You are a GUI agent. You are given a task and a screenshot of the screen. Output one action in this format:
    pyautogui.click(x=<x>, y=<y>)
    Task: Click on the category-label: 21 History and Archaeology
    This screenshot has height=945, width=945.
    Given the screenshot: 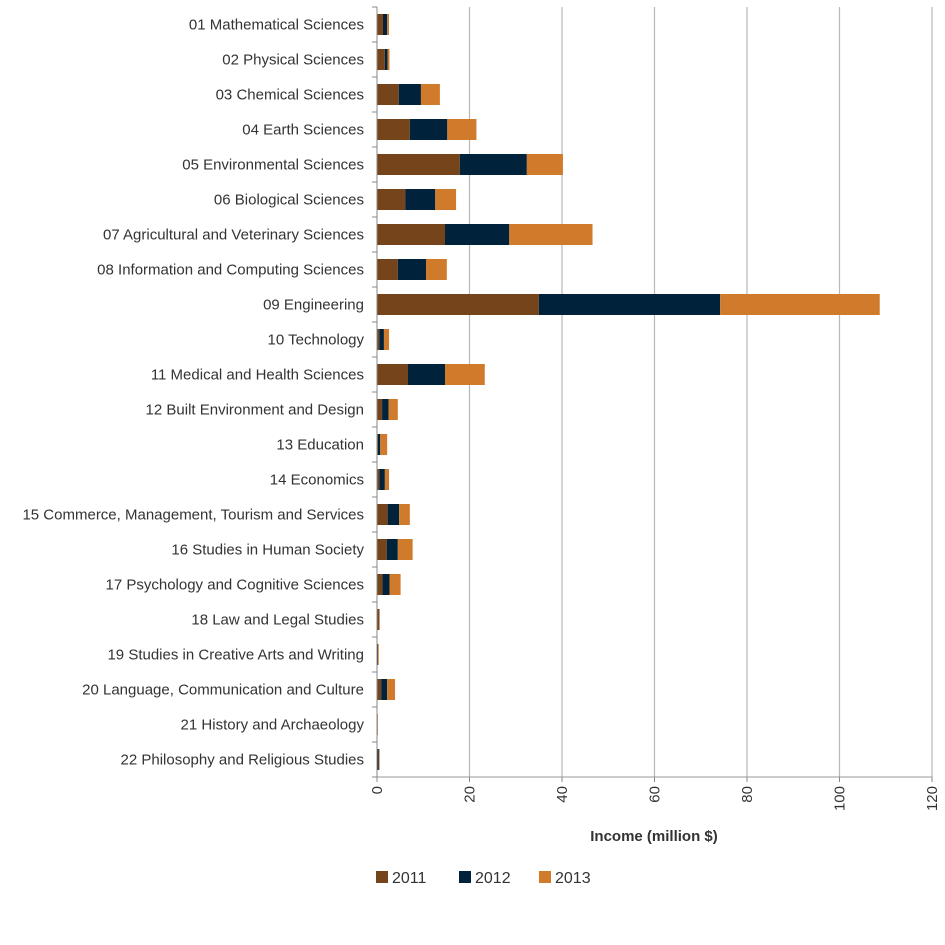 What is the action you would take?
    pyautogui.click(x=273, y=725)
    